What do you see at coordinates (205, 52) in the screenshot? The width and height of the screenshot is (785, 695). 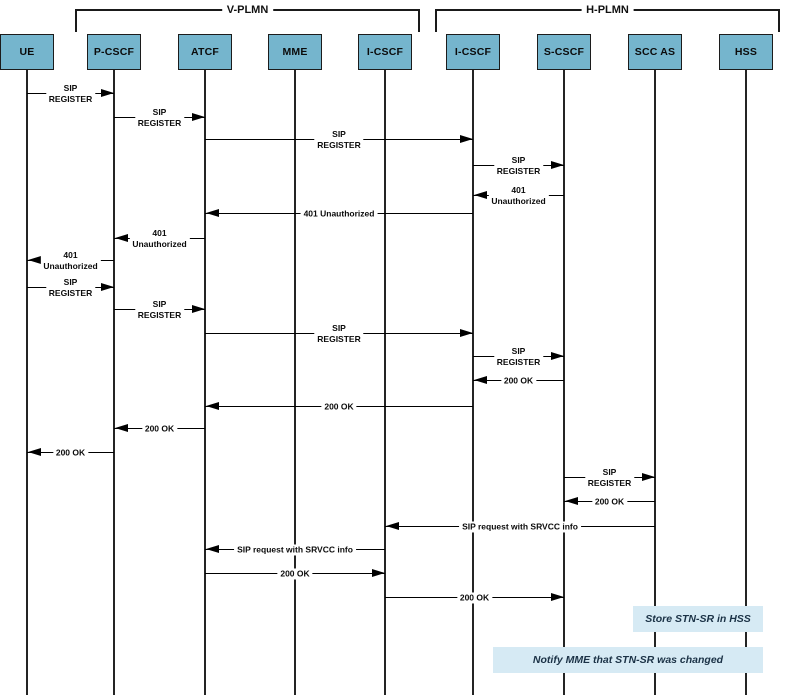 I see `actor-atcf: ATCF` at bounding box center [205, 52].